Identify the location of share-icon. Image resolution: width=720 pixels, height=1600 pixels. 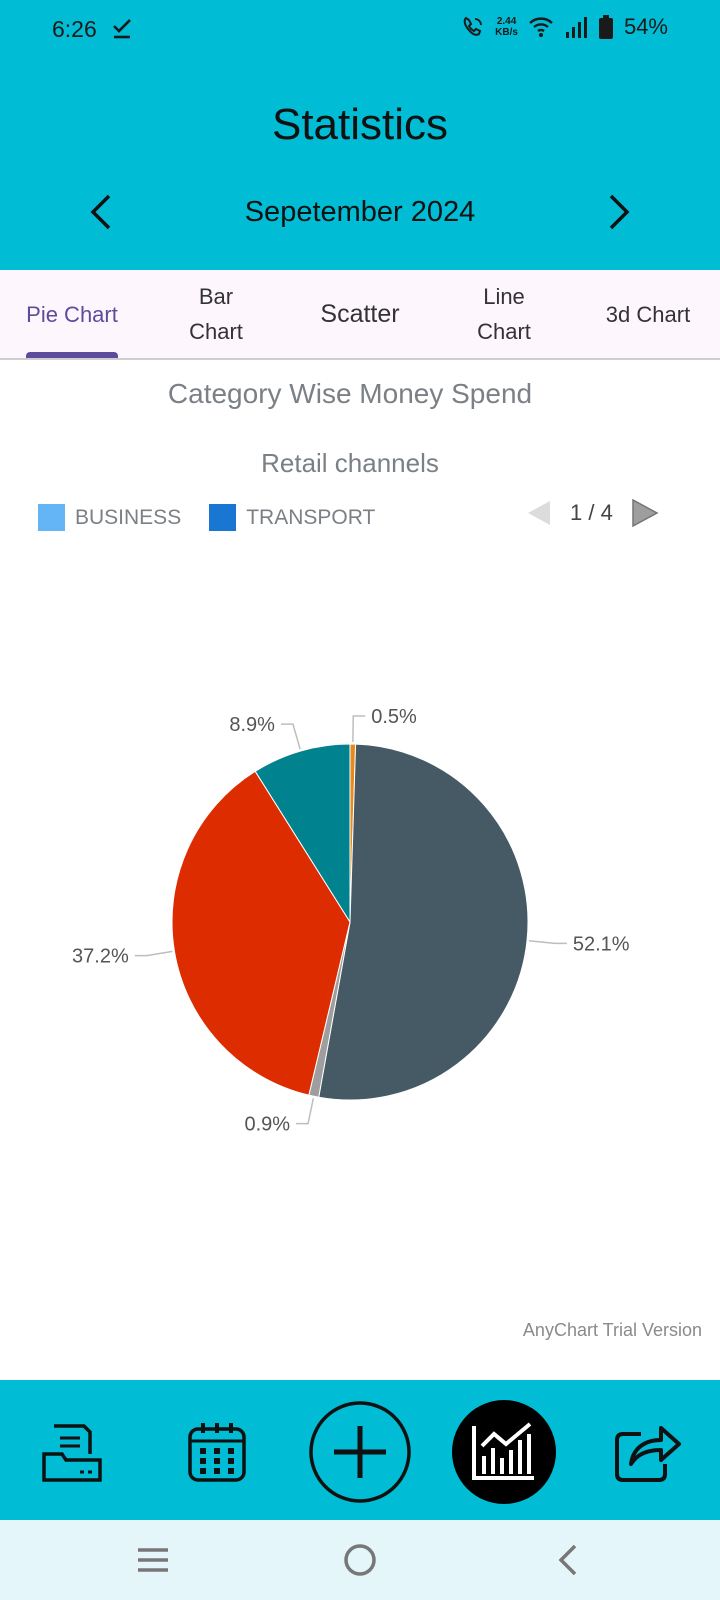
(648, 1454).